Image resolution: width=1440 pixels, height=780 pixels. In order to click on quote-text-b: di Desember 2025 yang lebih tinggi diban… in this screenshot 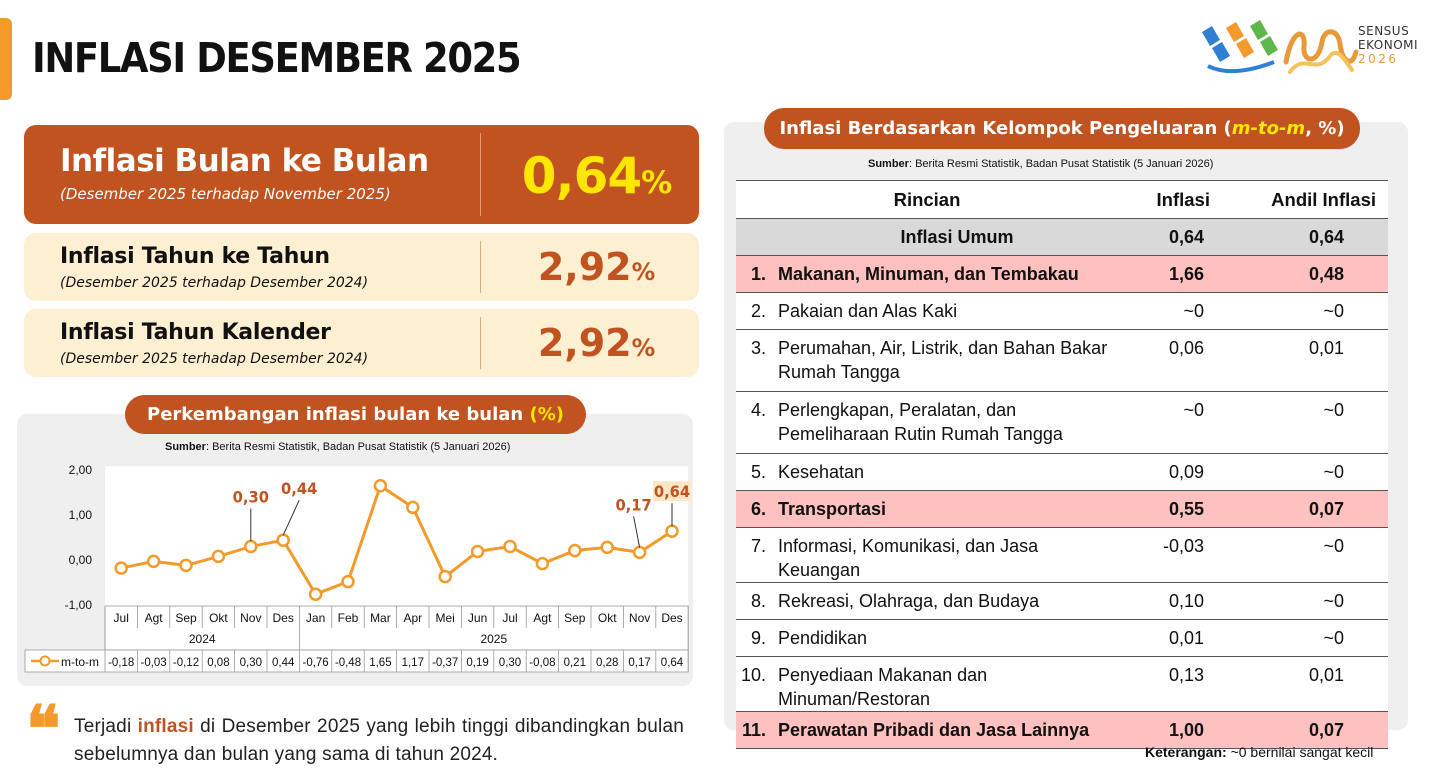, I will do `click(379, 740)`.